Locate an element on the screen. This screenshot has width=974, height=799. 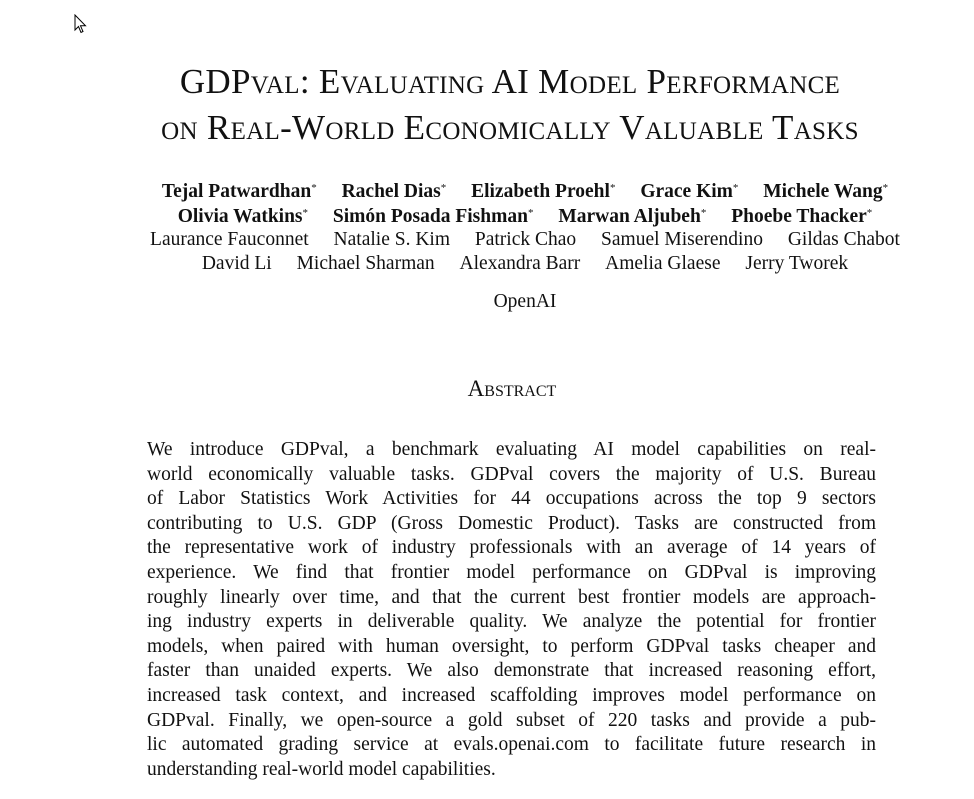
author-name: Laurance Fauconnet is located at coordinates (229, 239).